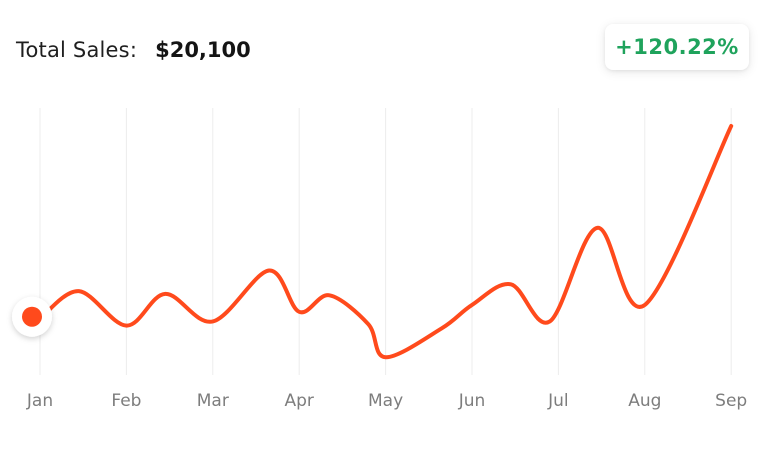 This screenshot has height=449, width=770. Describe the element at coordinates (677, 47) in the screenshot. I see `change-badge: +120.22%` at that location.